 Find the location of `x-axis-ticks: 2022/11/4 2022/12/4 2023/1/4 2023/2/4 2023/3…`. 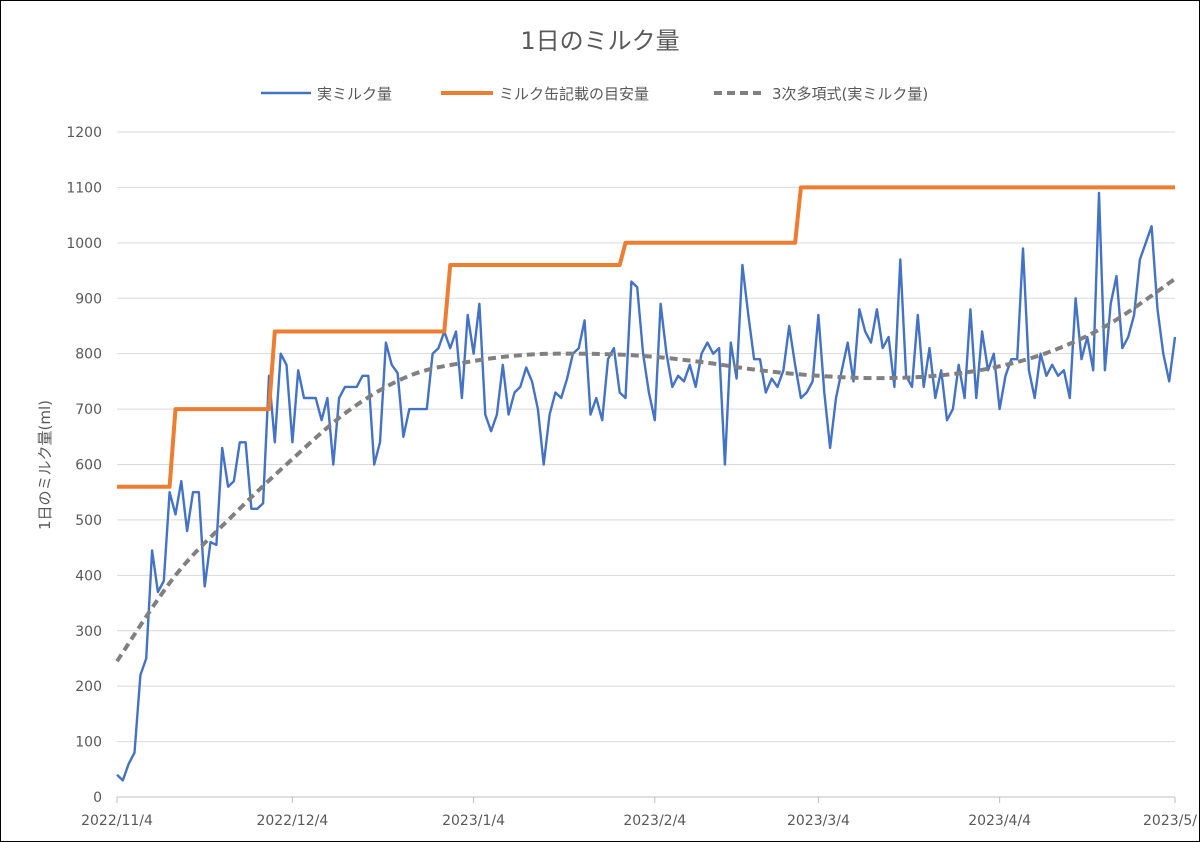

x-axis-ticks: 2022/11/4 2022/12/4 2023/1/4 2023/2/4 2023/3… is located at coordinates (639, 813).